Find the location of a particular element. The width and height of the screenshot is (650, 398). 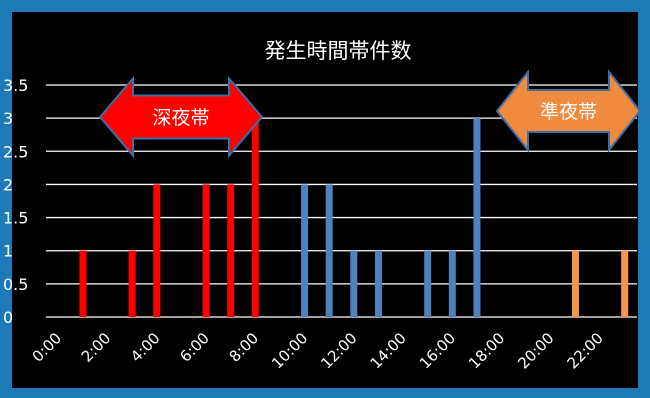

x-tick-label: 20:00 is located at coordinates (535, 350).